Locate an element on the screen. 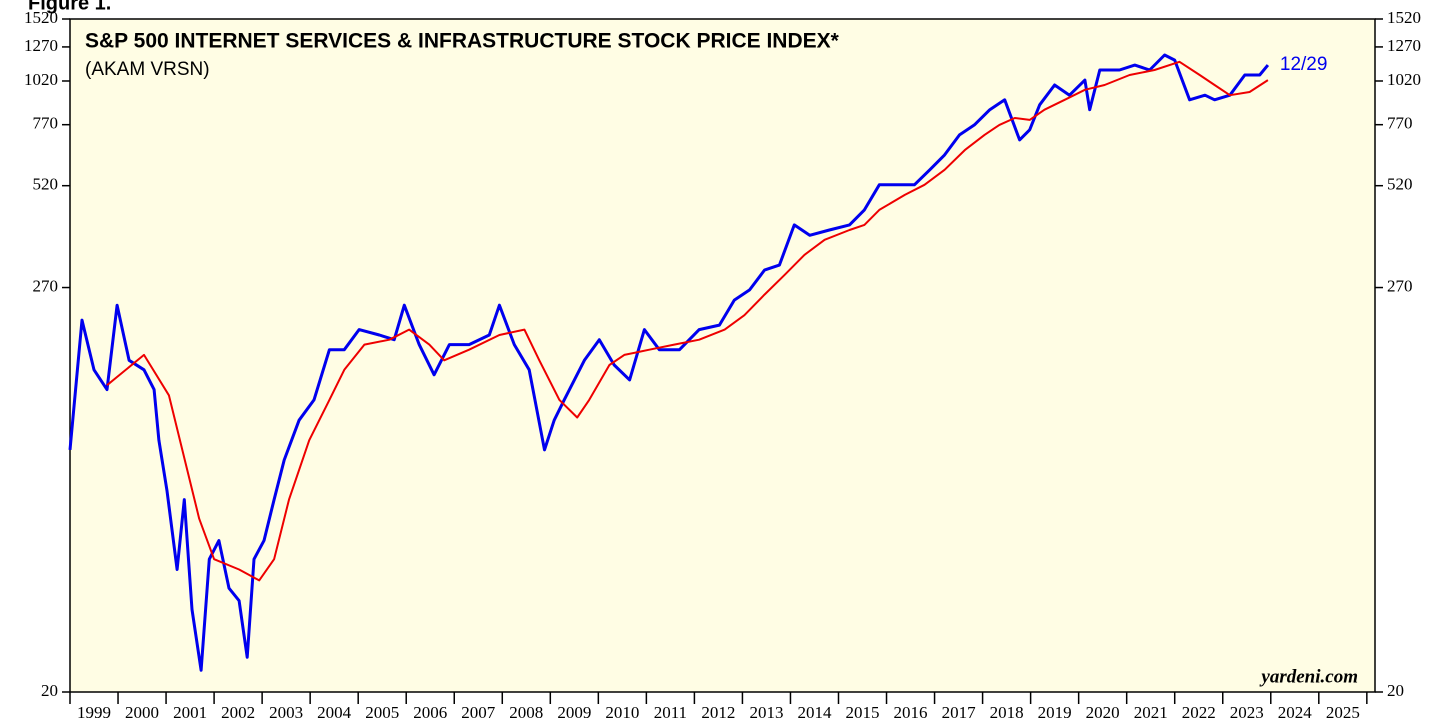 This screenshot has width=1434, height=721. y2-tick-label: 1520 is located at coordinates (1404, 17).